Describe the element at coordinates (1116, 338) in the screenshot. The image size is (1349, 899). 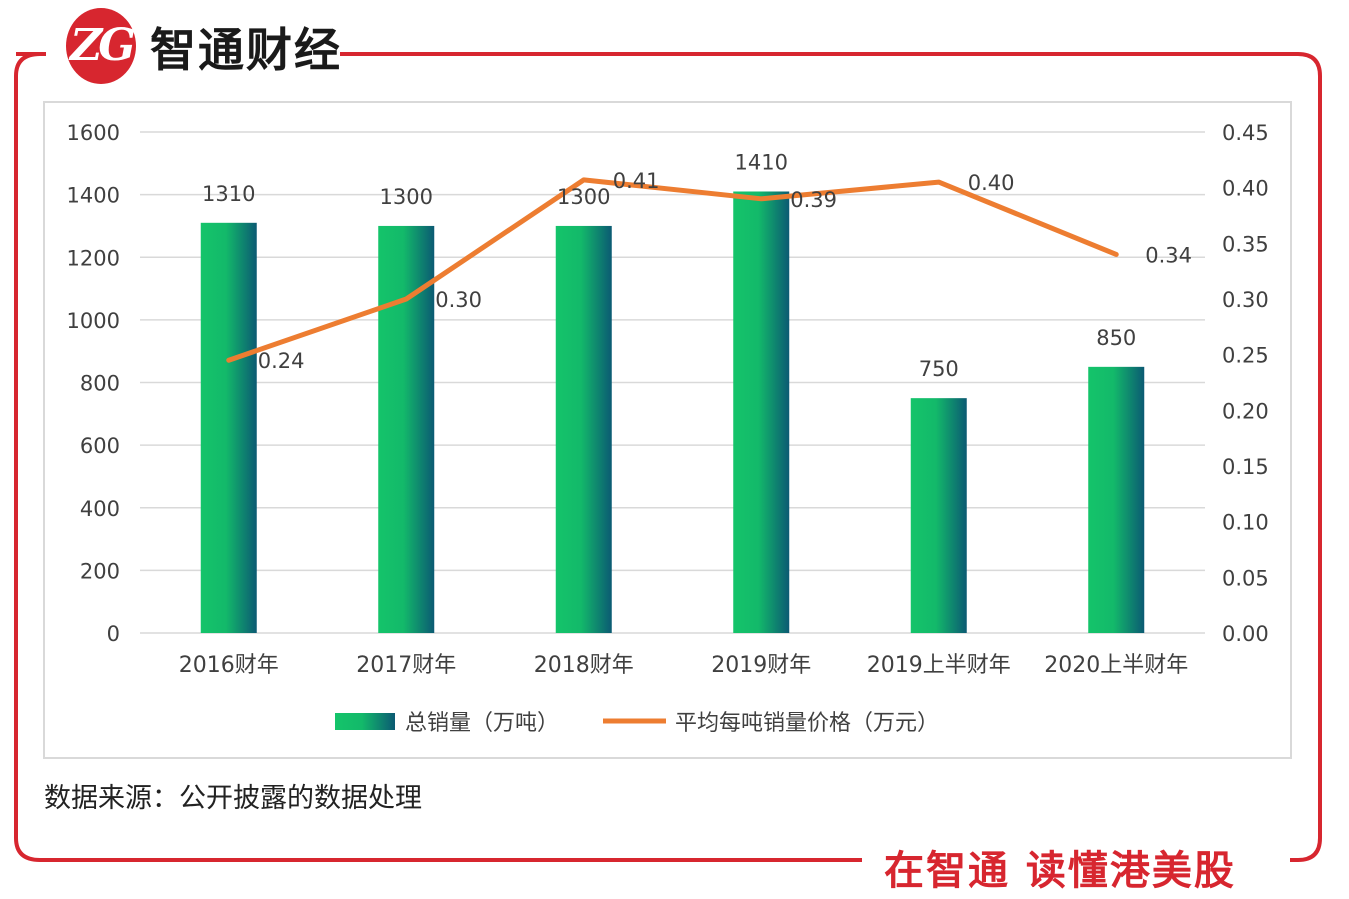
I see `bar-data-label: 850` at that location.